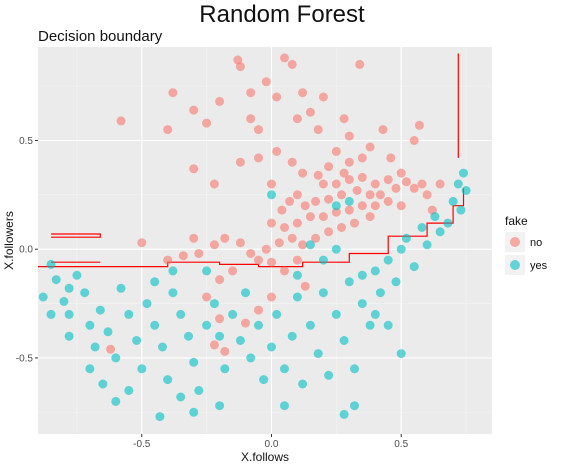  I want to click on x-tick-label: 0.0, so click(272, 444).